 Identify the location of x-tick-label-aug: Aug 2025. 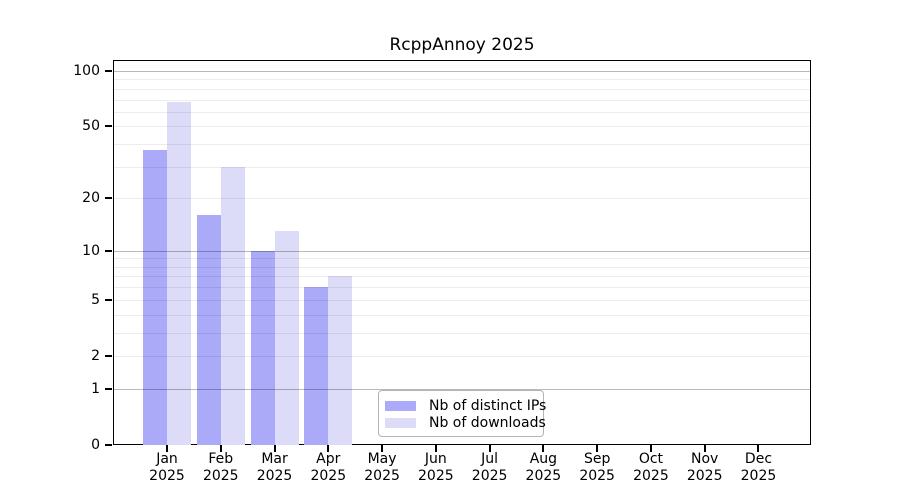
(543, 467).